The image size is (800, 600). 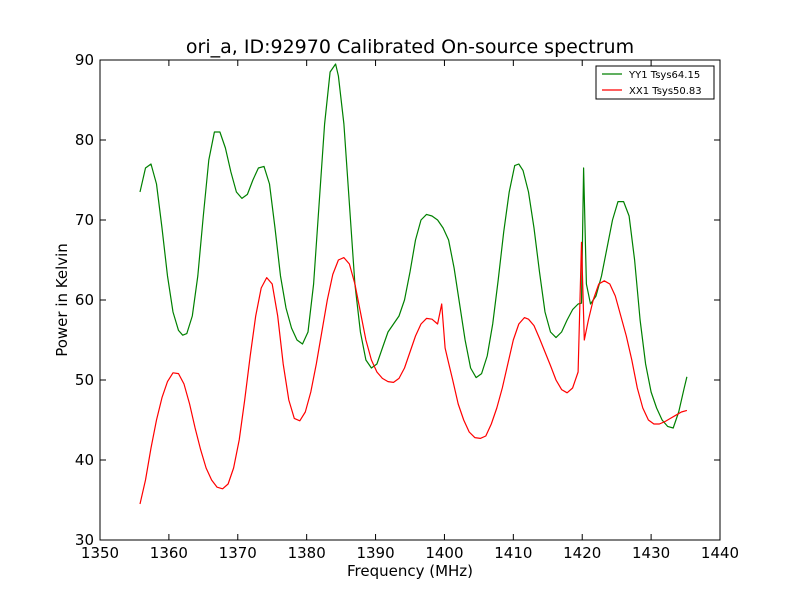 I want to click on y-tick-label-60: 60, so click(x=84, y=300).